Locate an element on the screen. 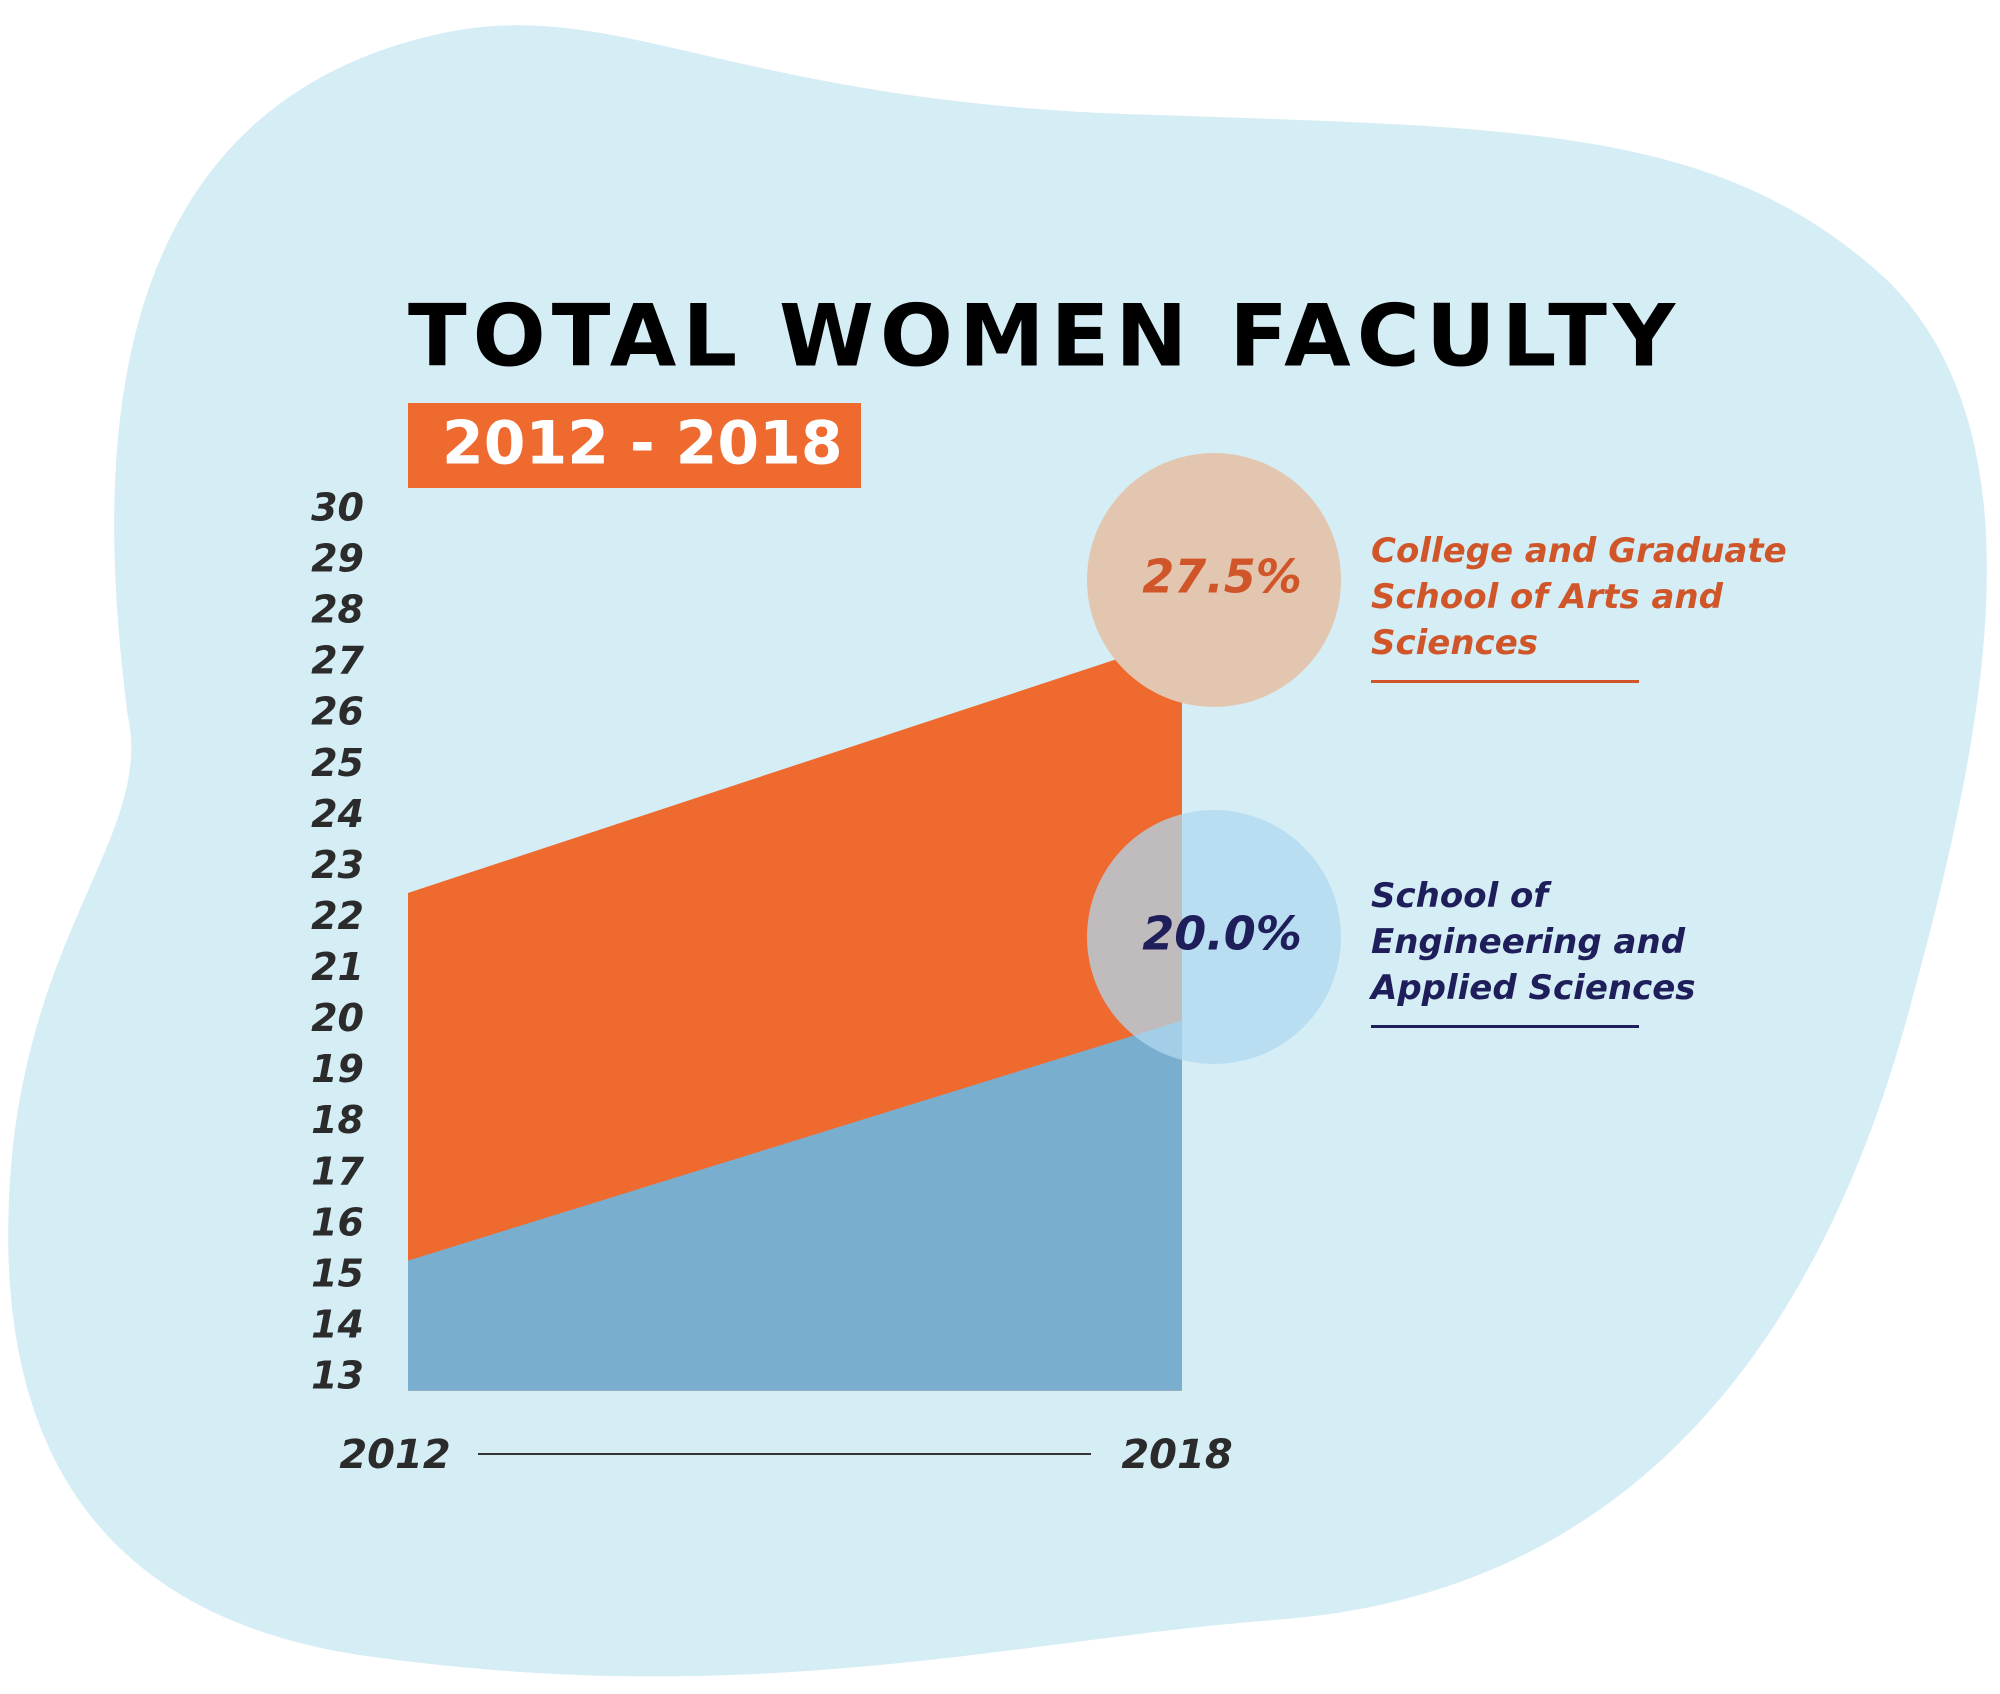  y-tick-label: 24 is located at coordinates (337, 814).